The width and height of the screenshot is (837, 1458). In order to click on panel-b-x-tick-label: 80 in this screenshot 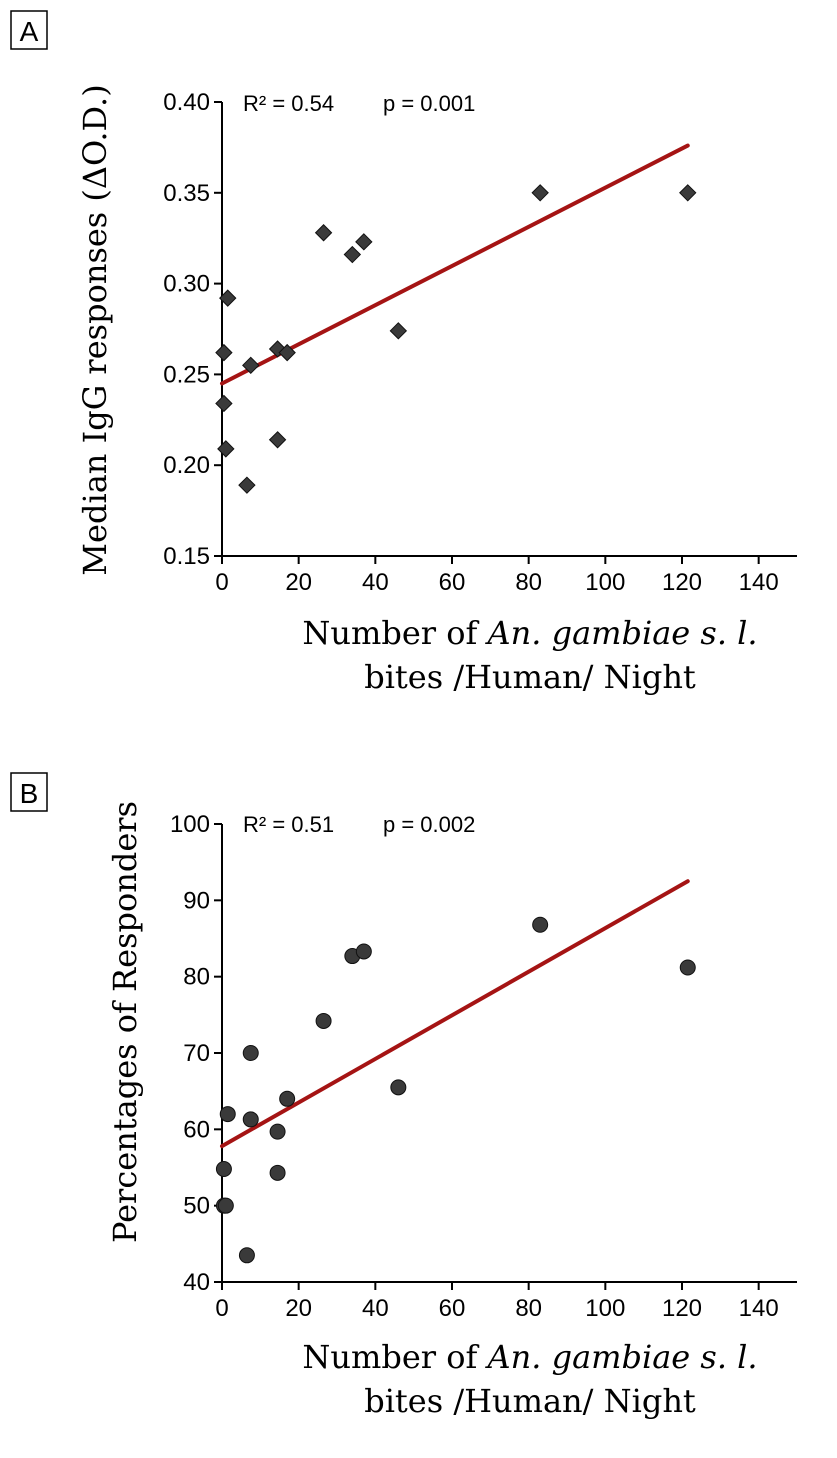, I will do `click(528, 1308)`.